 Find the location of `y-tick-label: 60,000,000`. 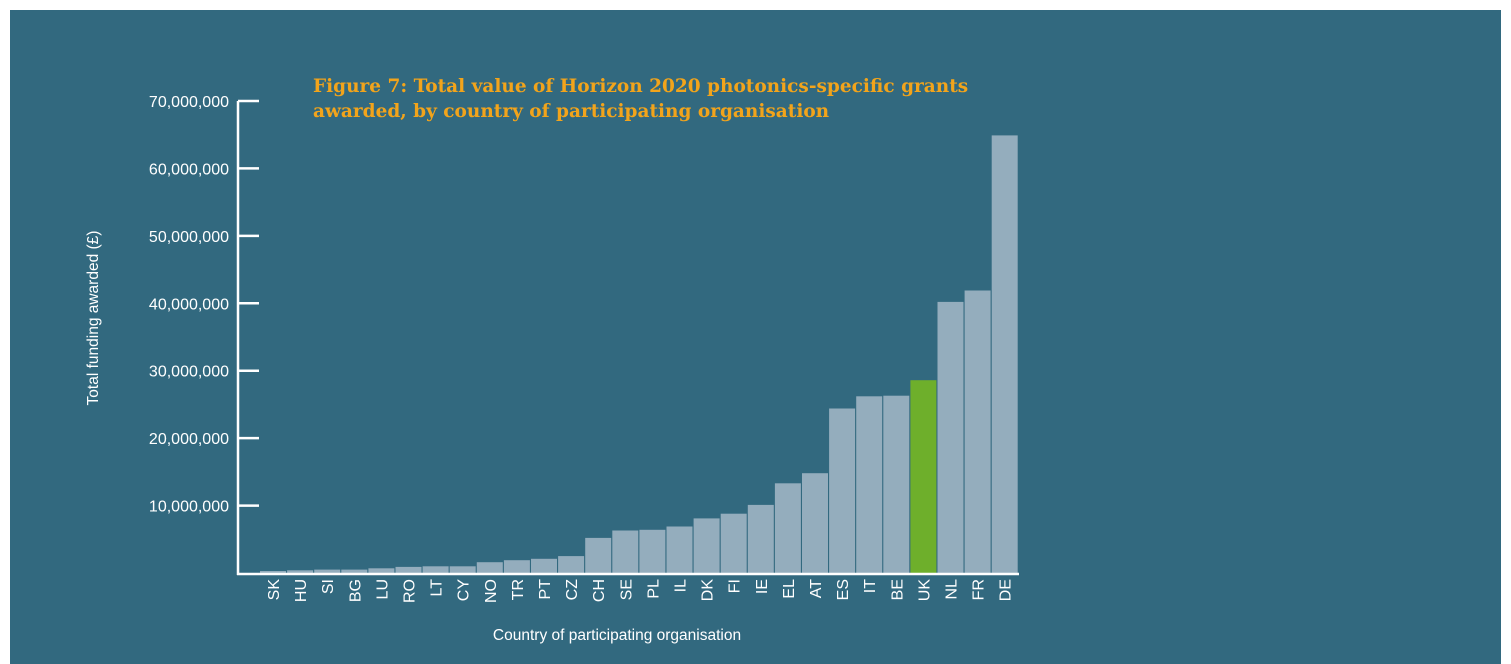

y-tick-label: 60,000,000 is located at coordinates (189, 169).